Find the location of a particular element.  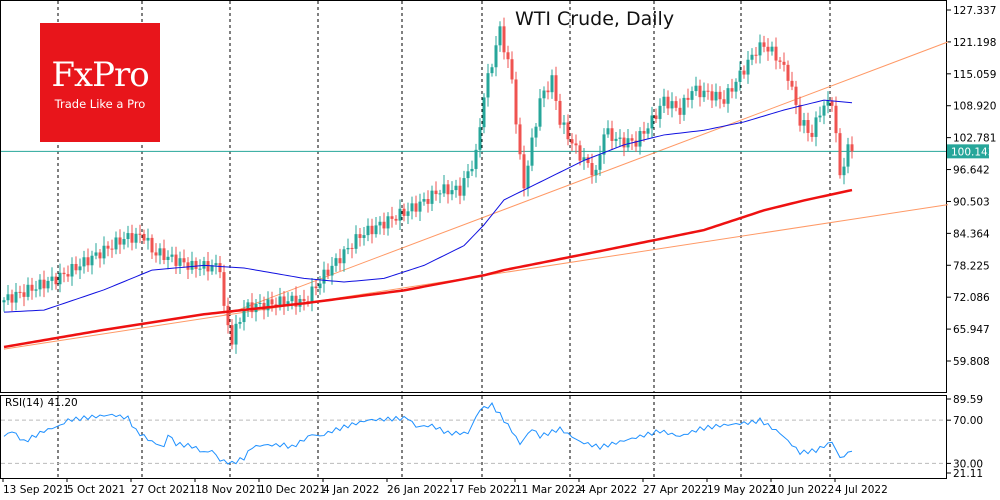

price-tick-label: 108.920 is located at coordinates (974, 107).